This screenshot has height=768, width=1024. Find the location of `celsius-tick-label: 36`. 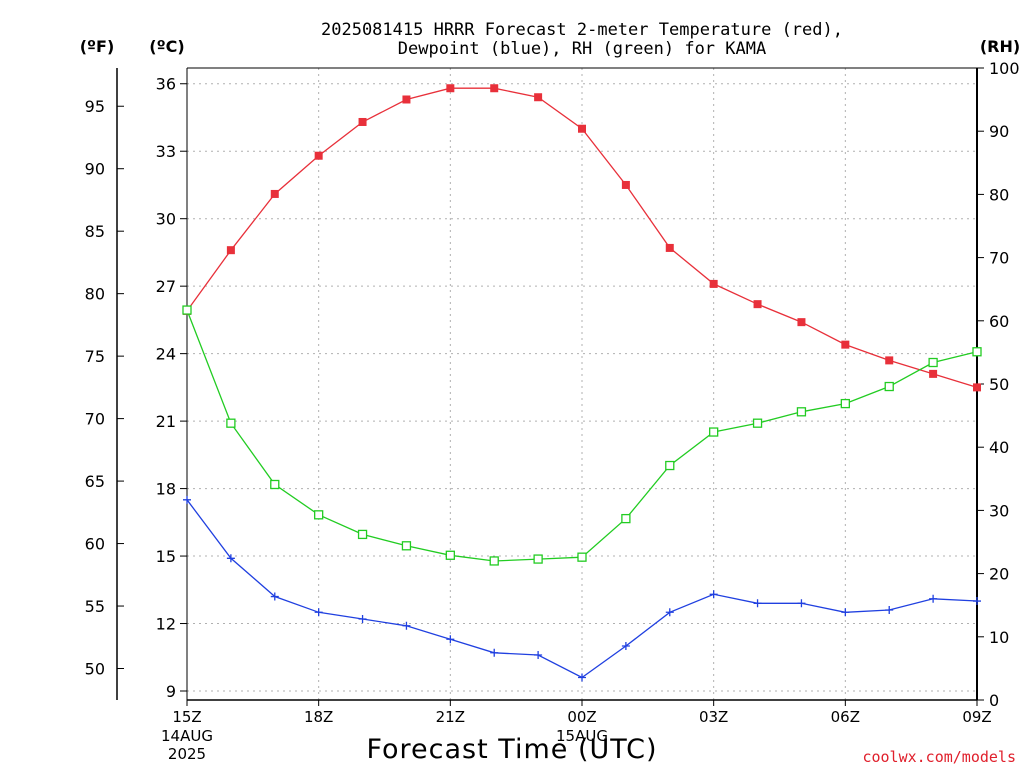

celsius-tick-label: 36 is located at coordinates (166, 84).